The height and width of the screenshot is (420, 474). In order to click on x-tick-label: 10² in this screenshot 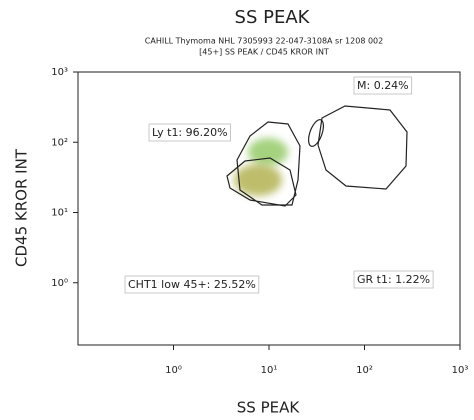, I will do `click(364, 370)`.